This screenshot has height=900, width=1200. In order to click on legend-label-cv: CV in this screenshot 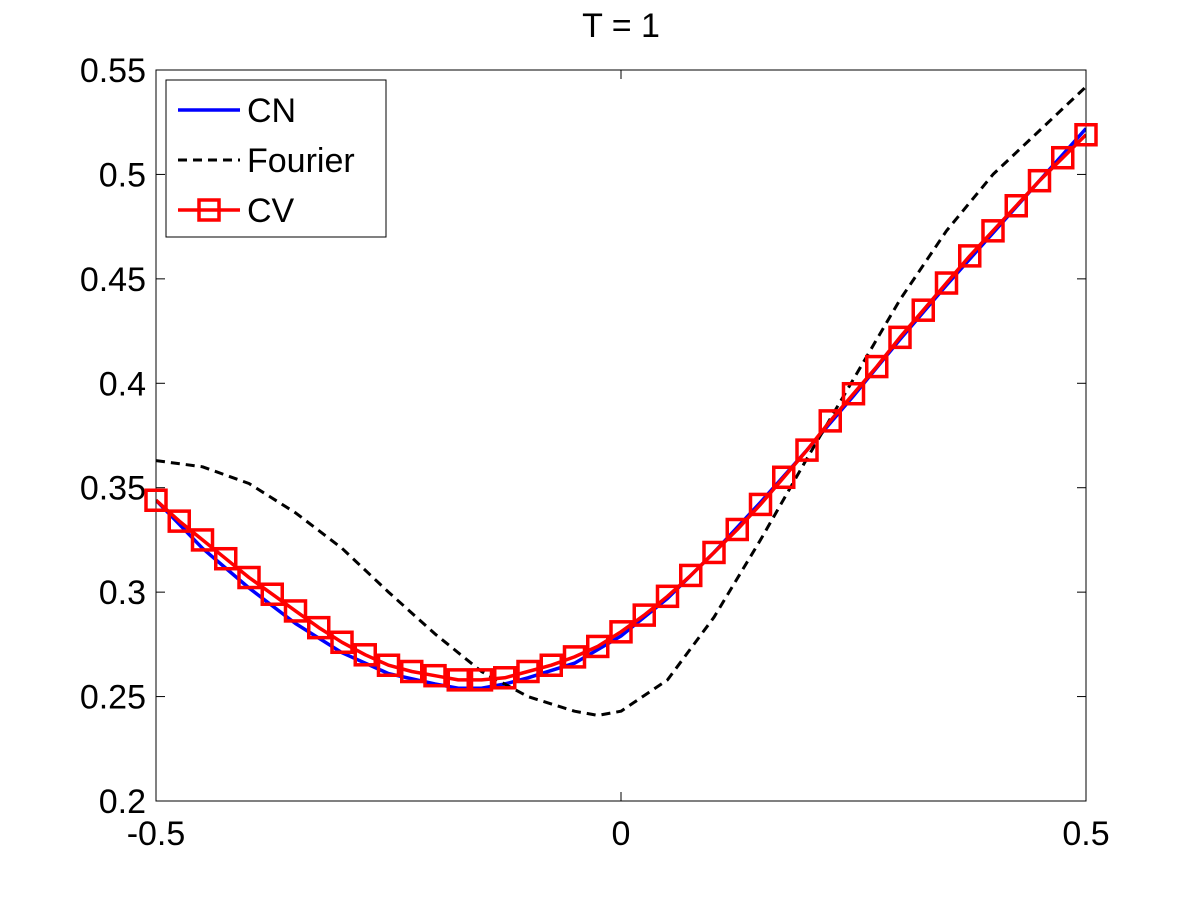, I will do `click(271, 211)`.